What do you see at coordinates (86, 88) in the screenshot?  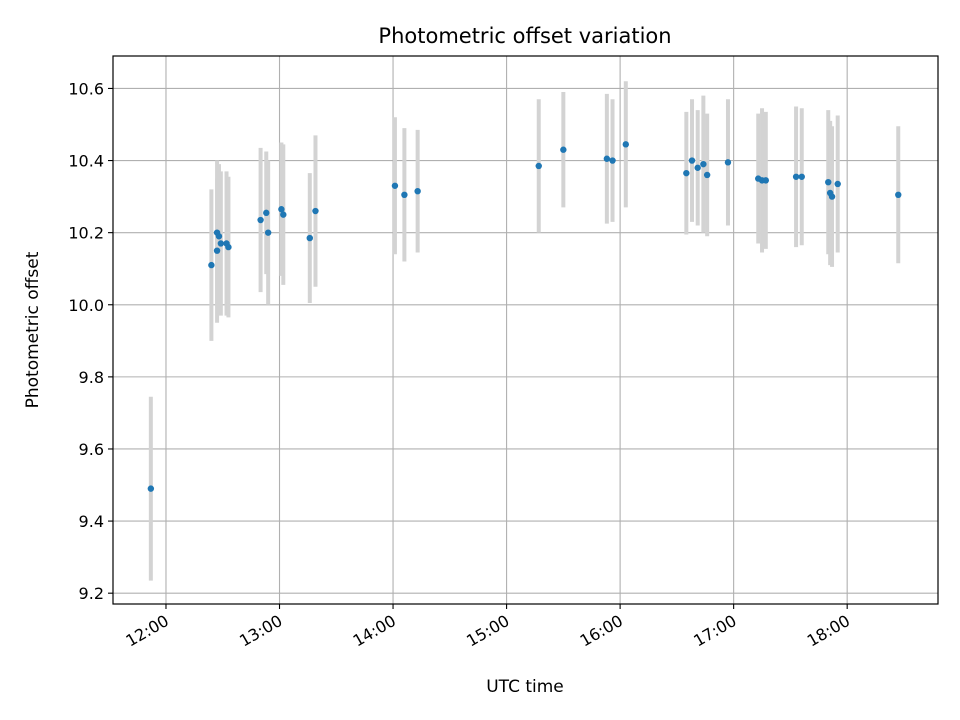 I see `y-tick-label: 10.6` at bounding box center [86, 88].